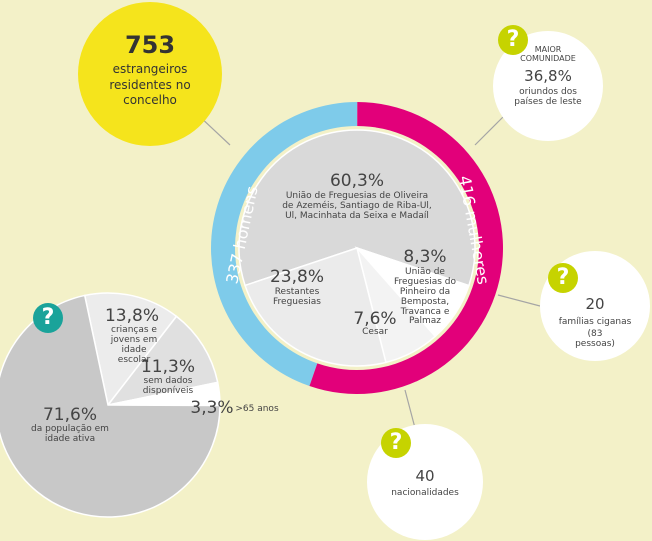 The height and width of the screenshot is (541, 652). What do you see at coordinates (134, 345) in the screenshot?
I see `category-label: crianças e jovens em idade escolar` at bounding box center [134, 345].